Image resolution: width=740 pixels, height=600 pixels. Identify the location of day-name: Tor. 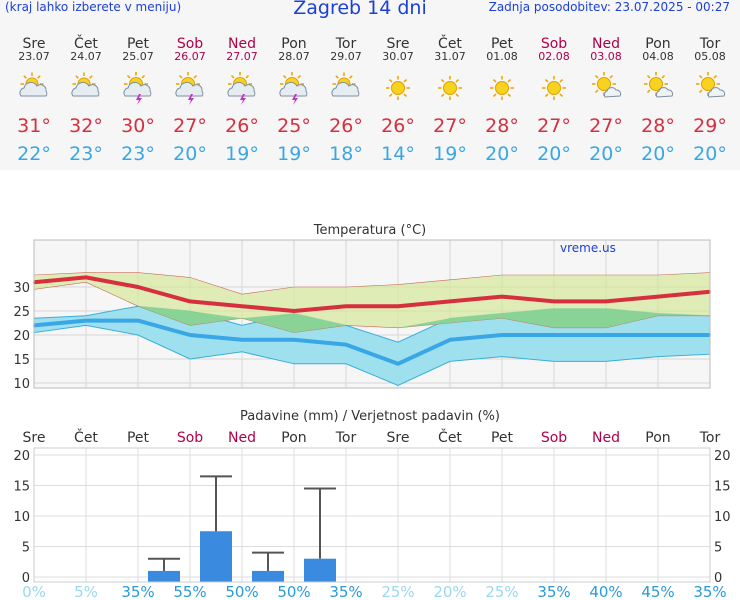
(710, 44).